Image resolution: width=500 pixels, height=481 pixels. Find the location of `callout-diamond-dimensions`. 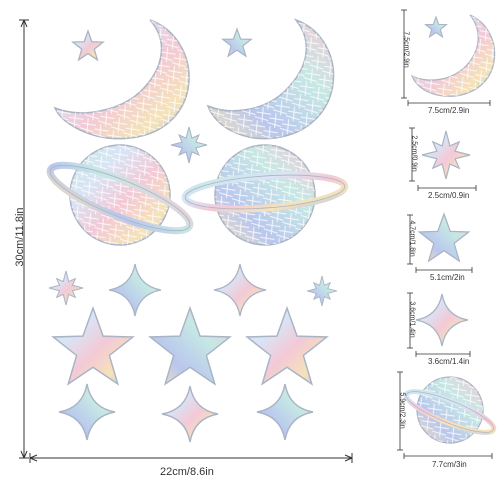

callout-diamond-dimensions is located at coordinates (439, 324).